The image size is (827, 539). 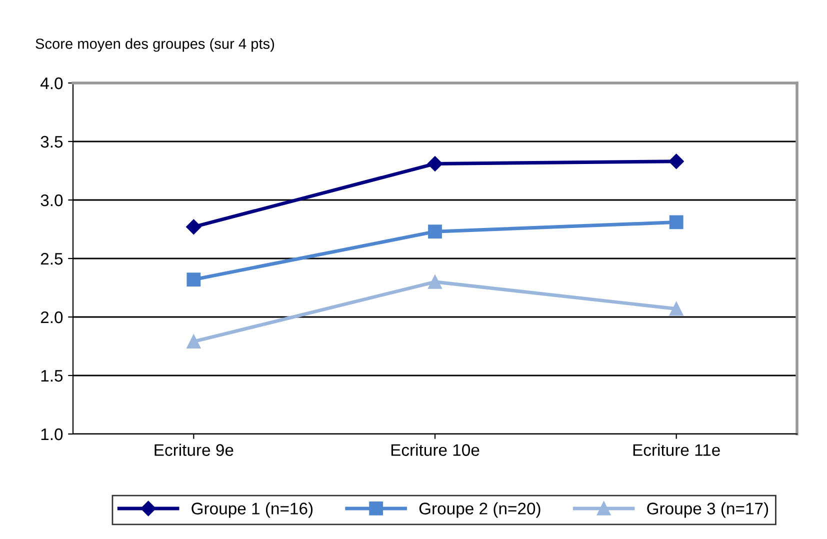 I want to click on y-tick-label: 1.5, so click(x=52, y=376).